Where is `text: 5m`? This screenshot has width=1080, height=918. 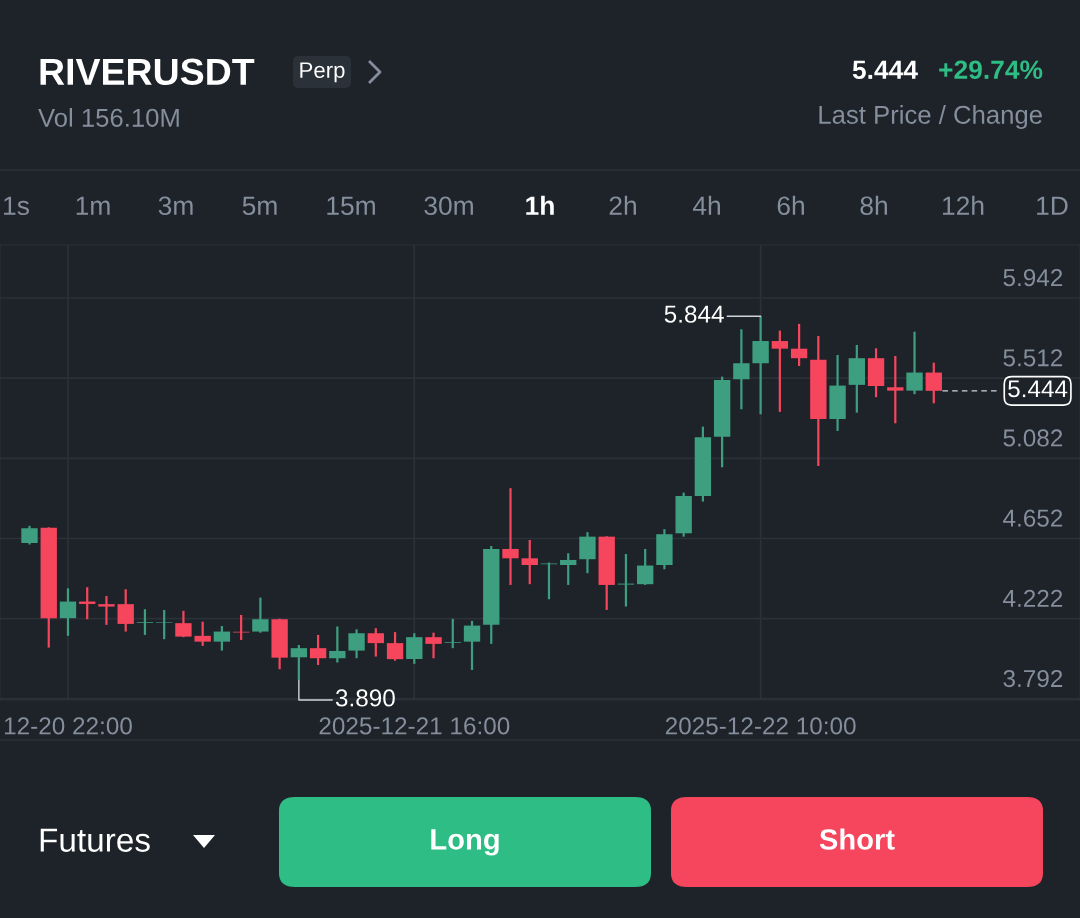
text: 5m is located at coordinates (259, 206).